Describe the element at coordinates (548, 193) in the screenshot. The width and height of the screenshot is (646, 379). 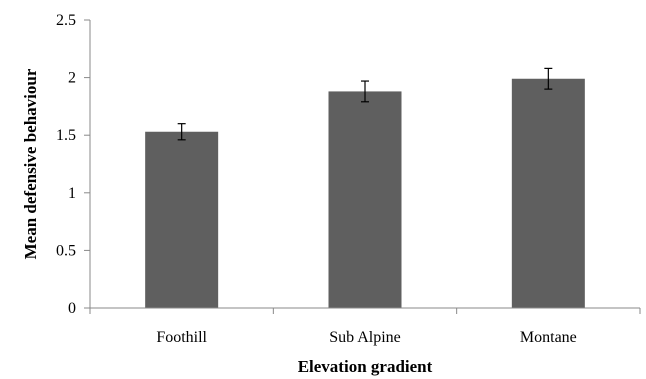
I see `bar-montane` at that location.